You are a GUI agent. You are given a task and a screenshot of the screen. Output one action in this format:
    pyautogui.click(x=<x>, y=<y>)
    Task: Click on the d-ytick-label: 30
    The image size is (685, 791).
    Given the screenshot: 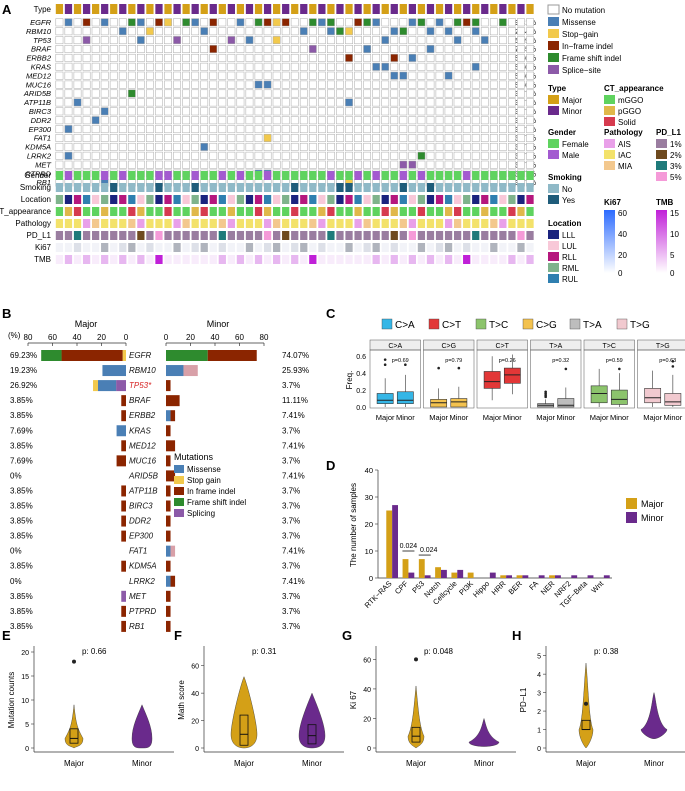 What is the action you would take?
    pyautogui.click(x=369, y=497)
    